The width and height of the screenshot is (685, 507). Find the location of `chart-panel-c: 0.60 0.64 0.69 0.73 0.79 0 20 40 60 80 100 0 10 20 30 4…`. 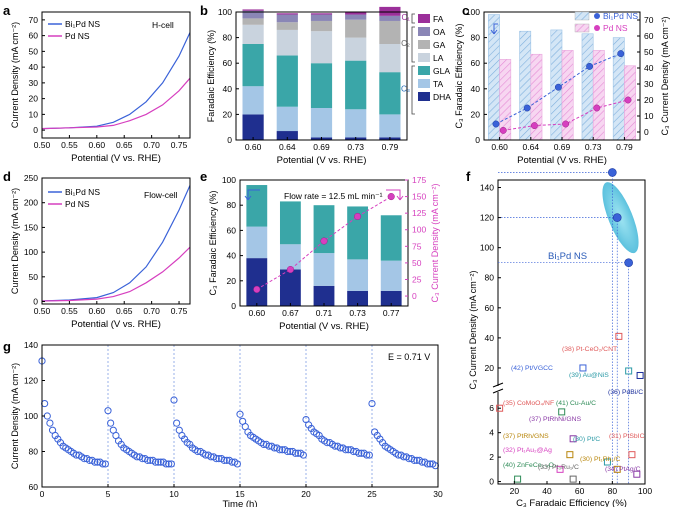

chart-panel-c: 0.60 0.64 0.69 0.73 0.79 0 20 40 60 80 100 0 10 20 30 4… is located at coordinates (562, 86).